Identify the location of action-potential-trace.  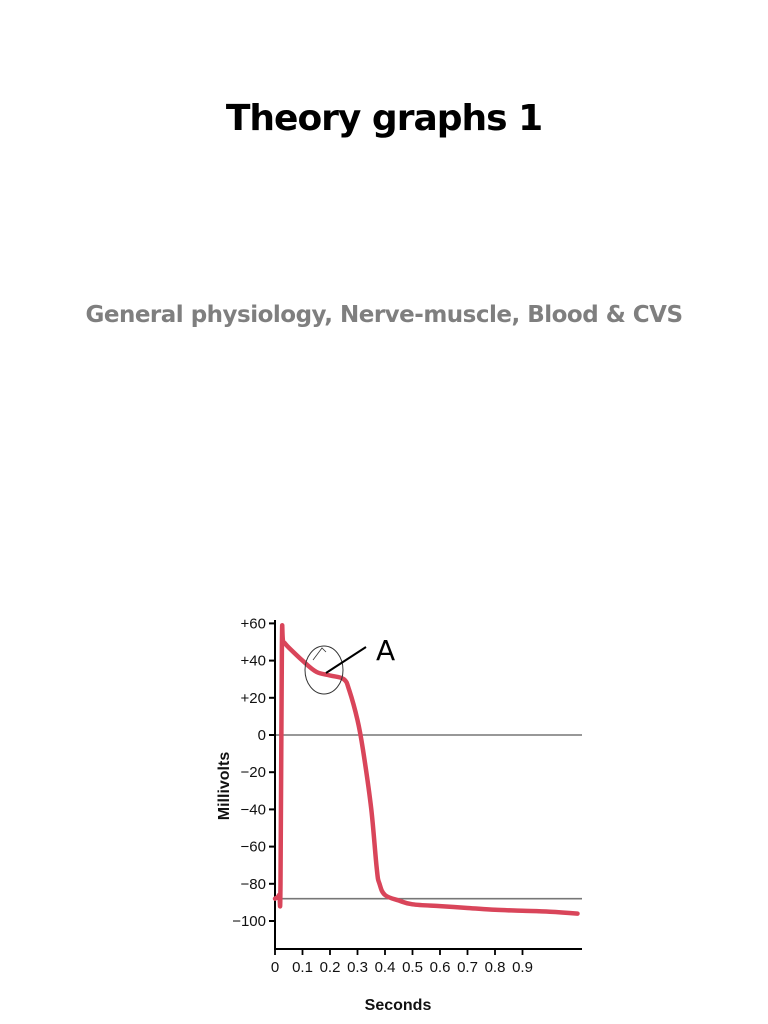
(426, 769).